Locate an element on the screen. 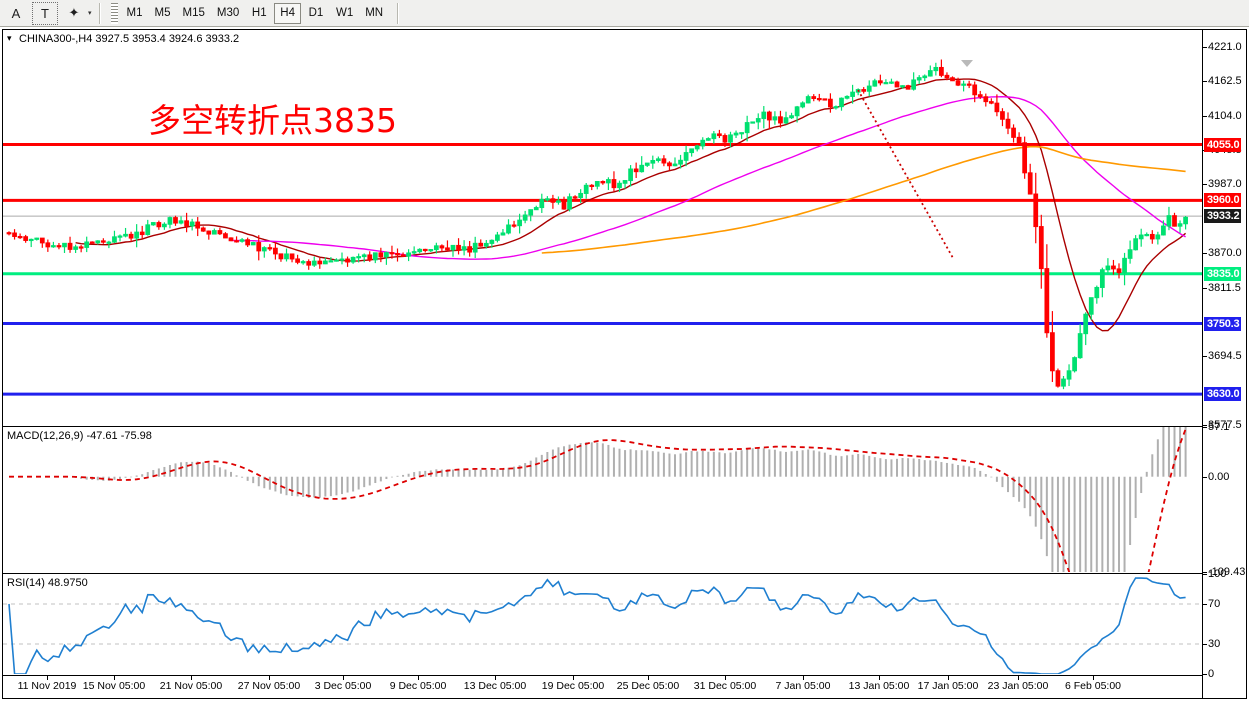  time-tick-label: 23 Jan 05:00 is located at coordinates (1018, 686).